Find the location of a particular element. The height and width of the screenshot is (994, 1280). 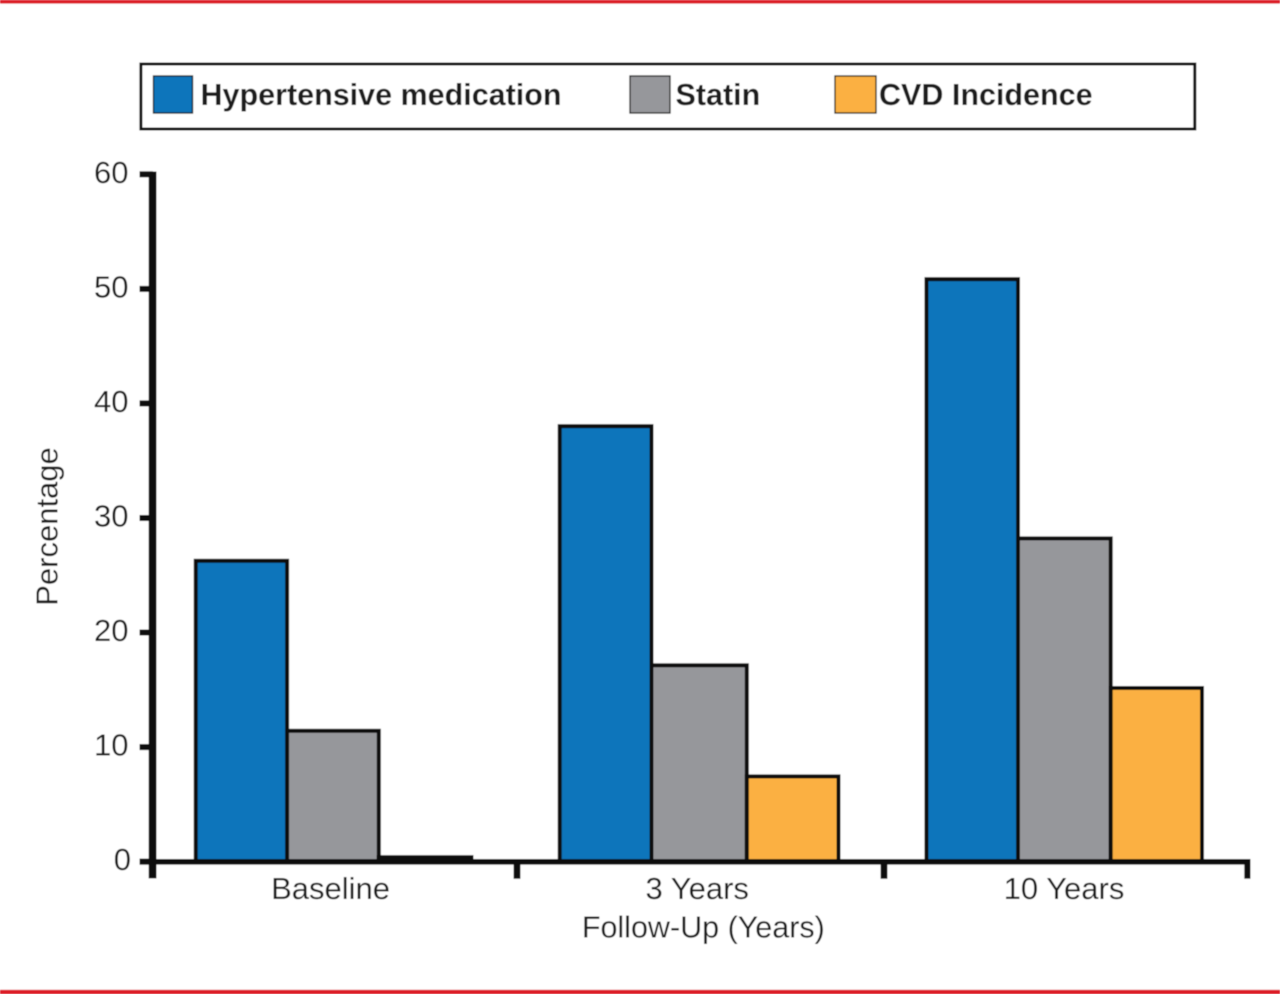

svg-text: Baseline is located at coordinates (330, 888).